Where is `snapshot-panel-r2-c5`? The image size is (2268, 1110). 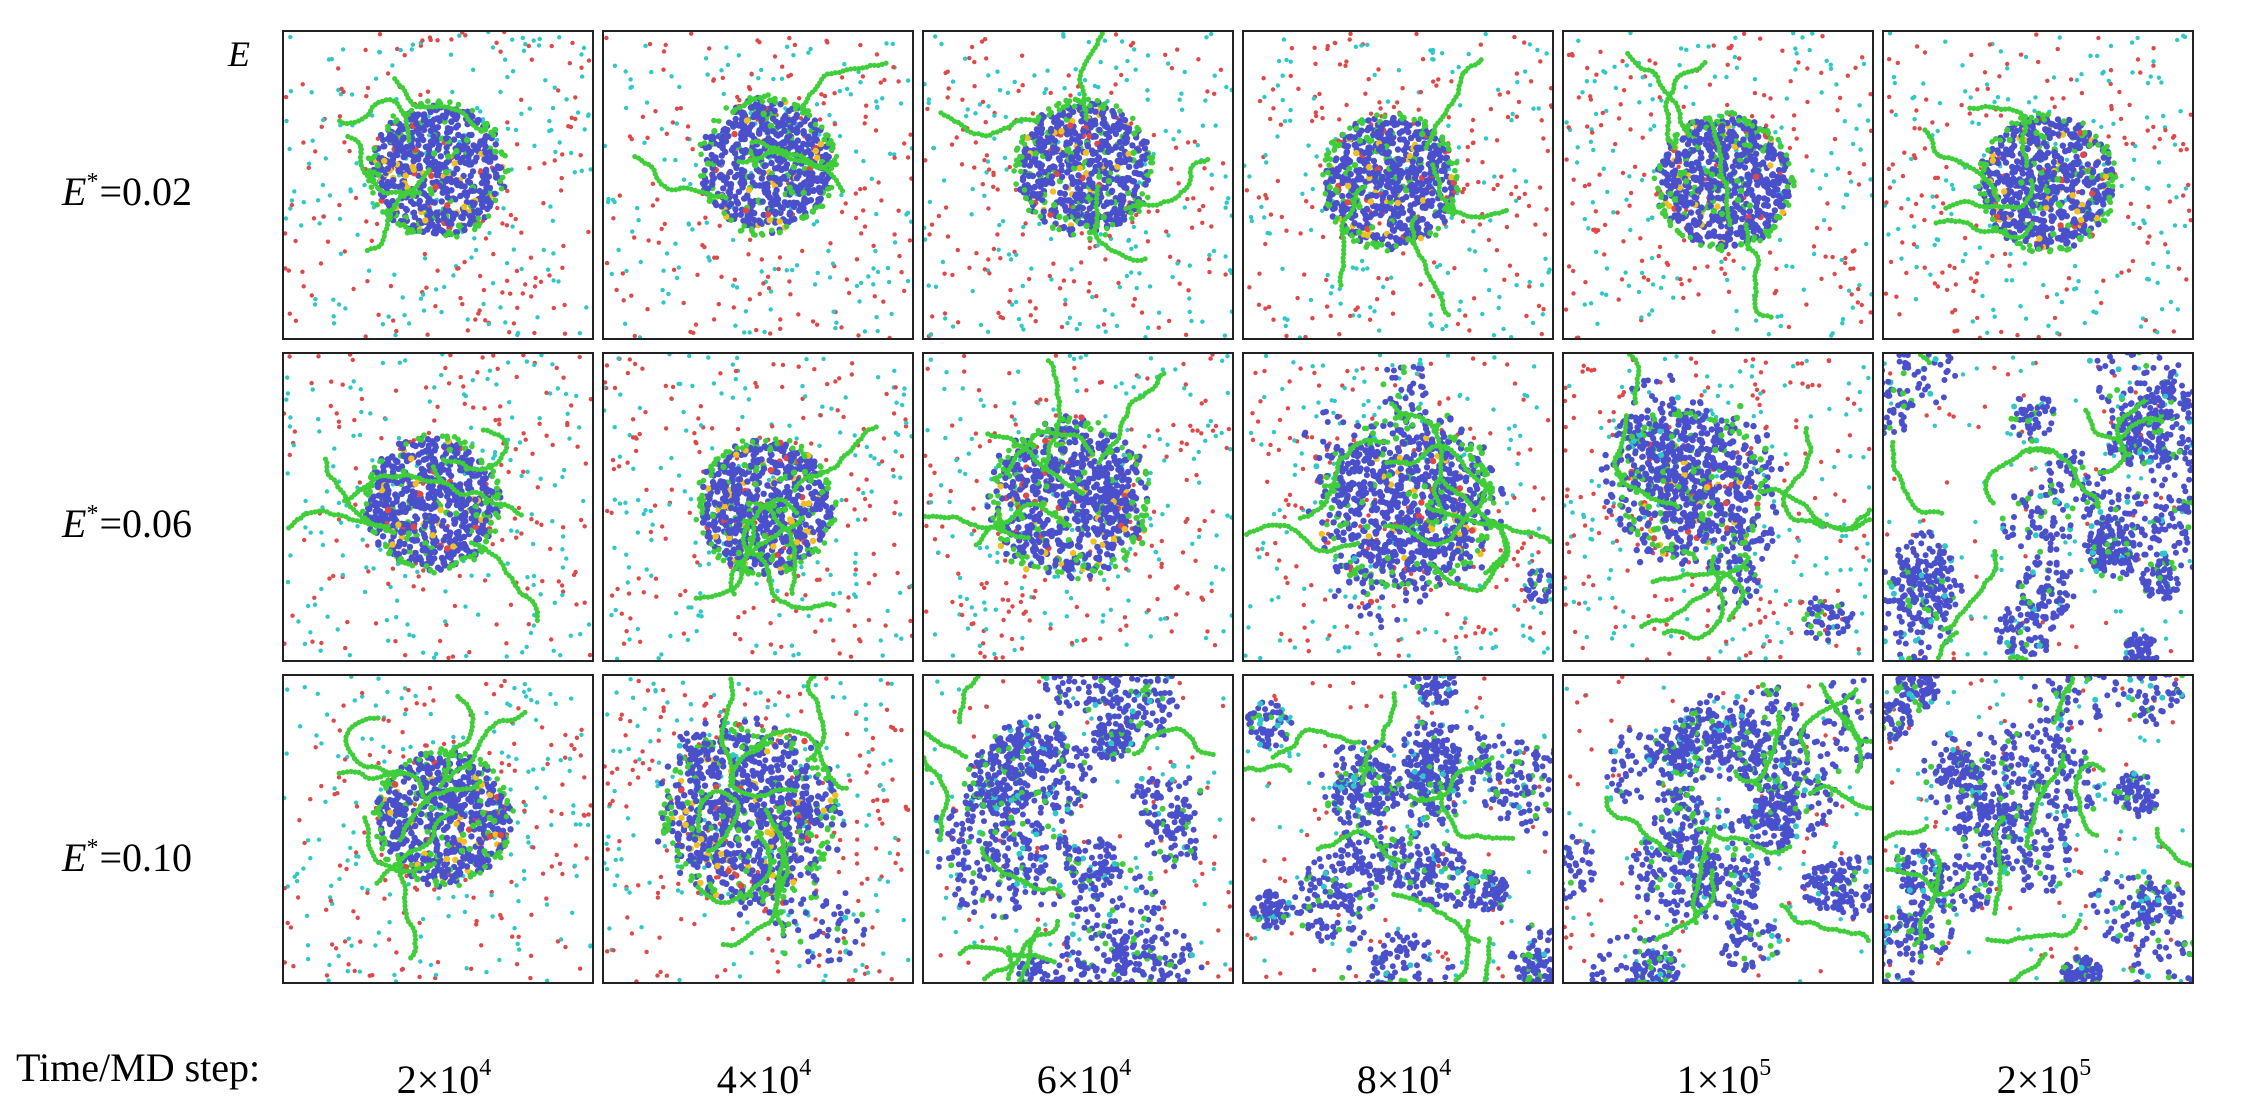
snapshot-panel-r2-c5 is located at coordinates (2038, 829).